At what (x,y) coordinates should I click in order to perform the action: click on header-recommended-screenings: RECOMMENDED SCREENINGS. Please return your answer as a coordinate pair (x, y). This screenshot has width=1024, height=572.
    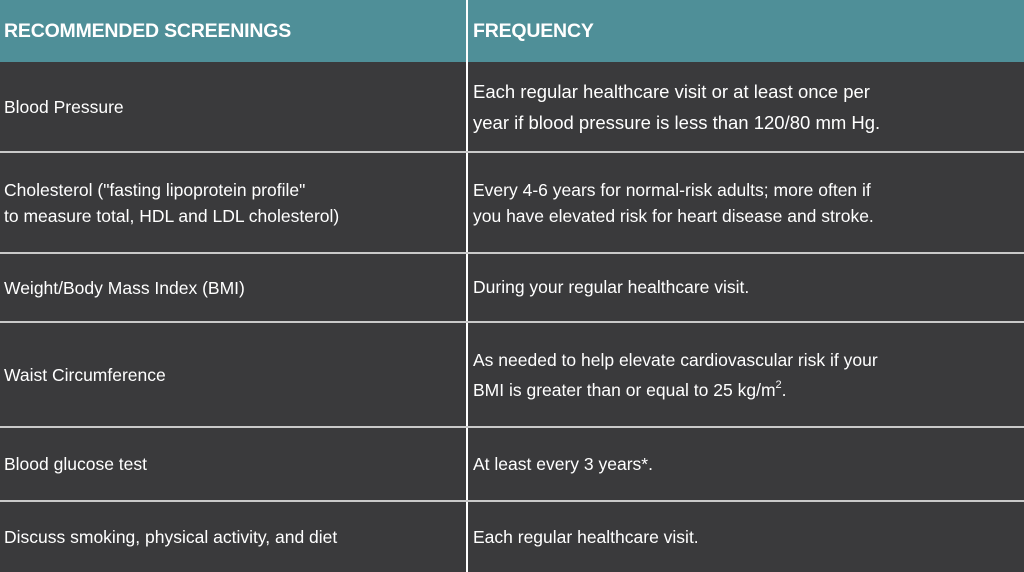
    Looking at the image, I should click on (148, 30).